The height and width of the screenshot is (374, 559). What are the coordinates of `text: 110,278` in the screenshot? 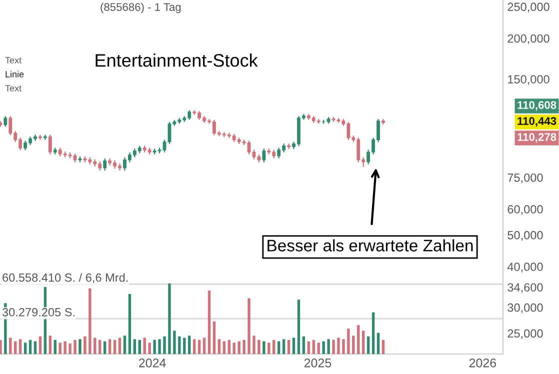 It's located at (537, 138).